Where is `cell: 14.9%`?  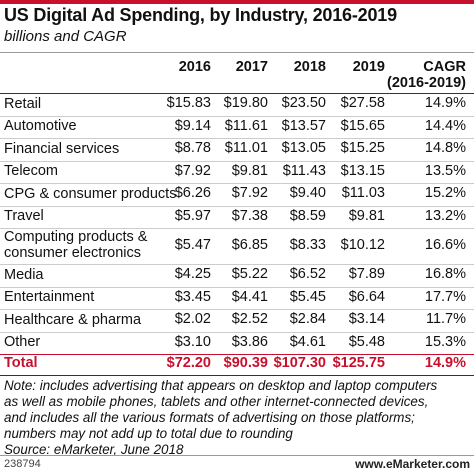
cell: 14.9% is located at coordinates (445, 103).